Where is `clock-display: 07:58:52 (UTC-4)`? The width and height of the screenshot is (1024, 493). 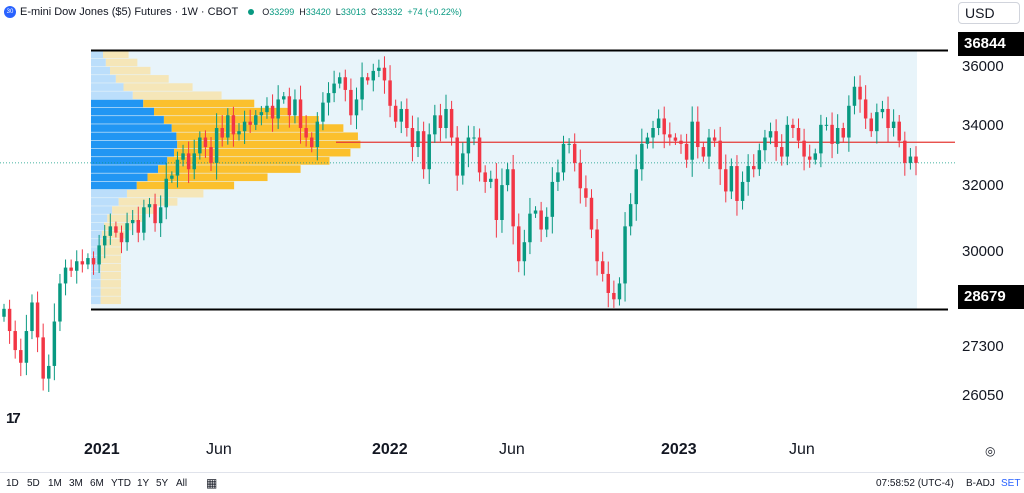
clock-display: 07:58:52 (UTC-4) is located at coordinates (915, 483).